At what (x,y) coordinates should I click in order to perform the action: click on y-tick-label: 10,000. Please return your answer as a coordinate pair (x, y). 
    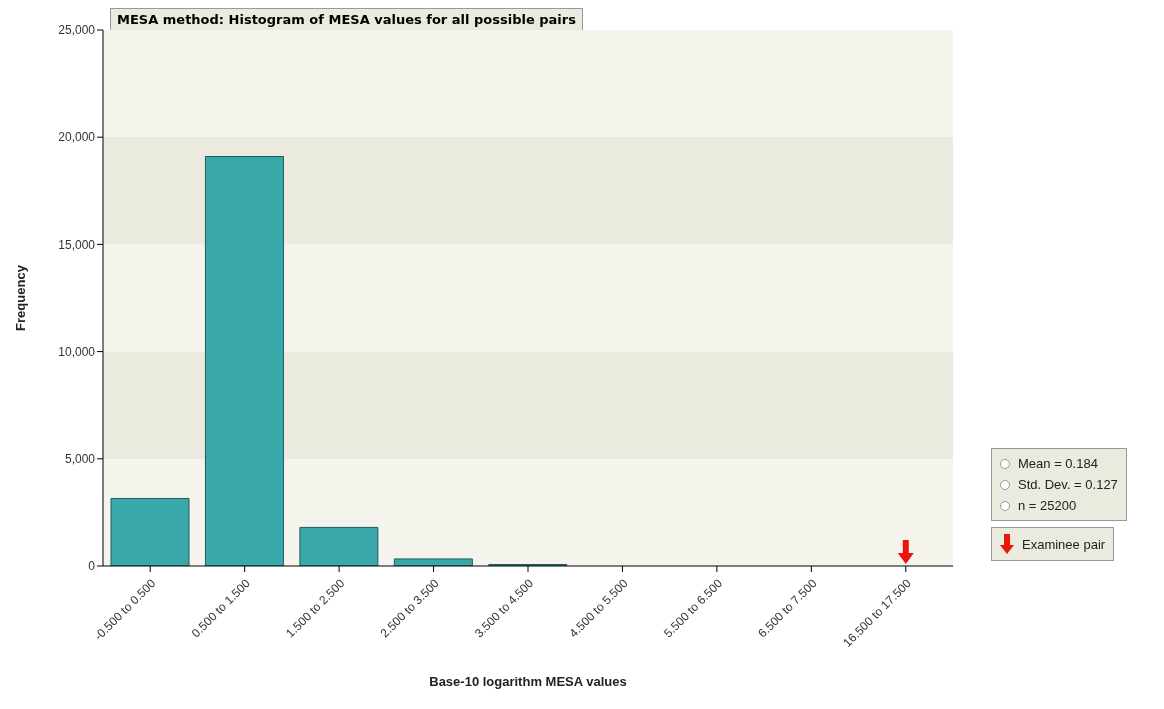
    Looking at the image, I should click on (77, 351).